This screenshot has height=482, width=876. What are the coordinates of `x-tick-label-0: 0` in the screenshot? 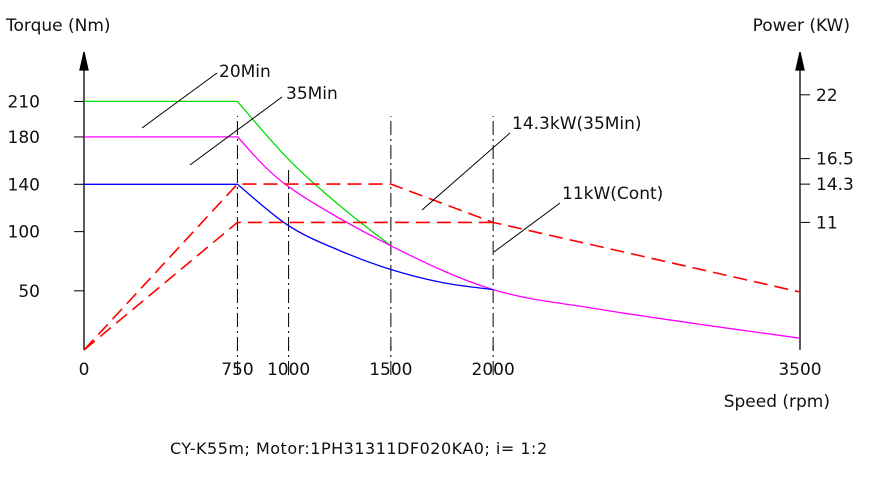 It's located at (84, 370).